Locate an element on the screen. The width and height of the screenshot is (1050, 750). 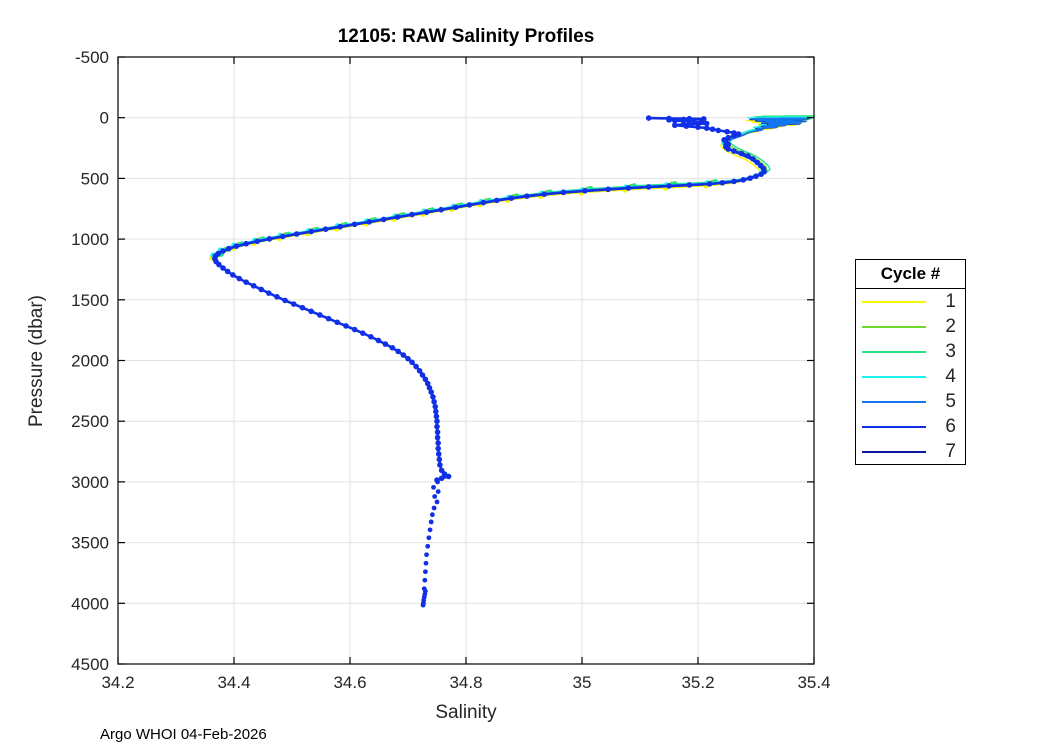
x-tick-label: 34.4 is located at coordinates (233, 682).